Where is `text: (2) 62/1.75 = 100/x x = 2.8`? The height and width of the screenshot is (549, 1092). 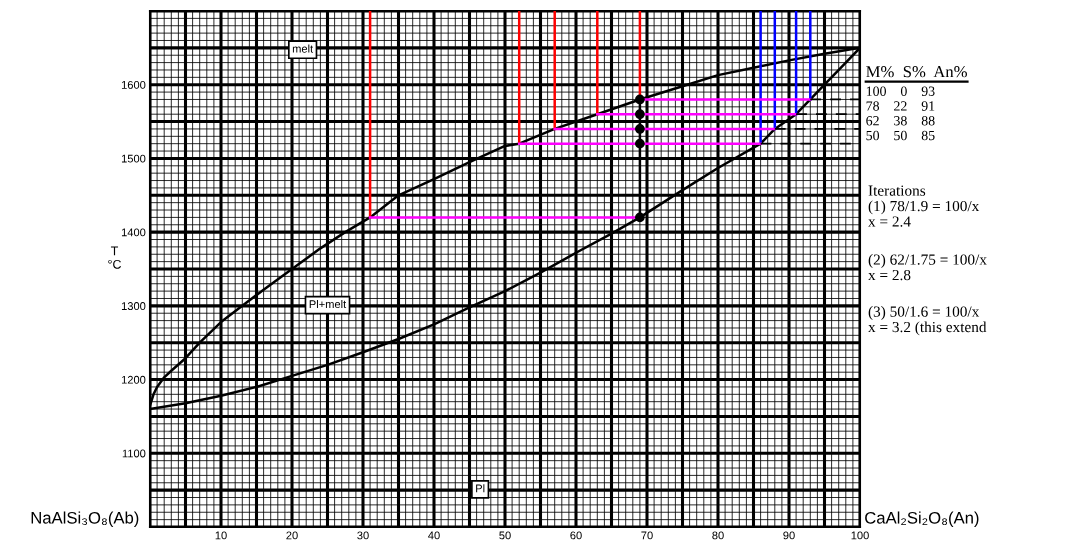
text: (2) 62/1.75 = 100/x x = 2.8 is located at coordinates (927, 267).